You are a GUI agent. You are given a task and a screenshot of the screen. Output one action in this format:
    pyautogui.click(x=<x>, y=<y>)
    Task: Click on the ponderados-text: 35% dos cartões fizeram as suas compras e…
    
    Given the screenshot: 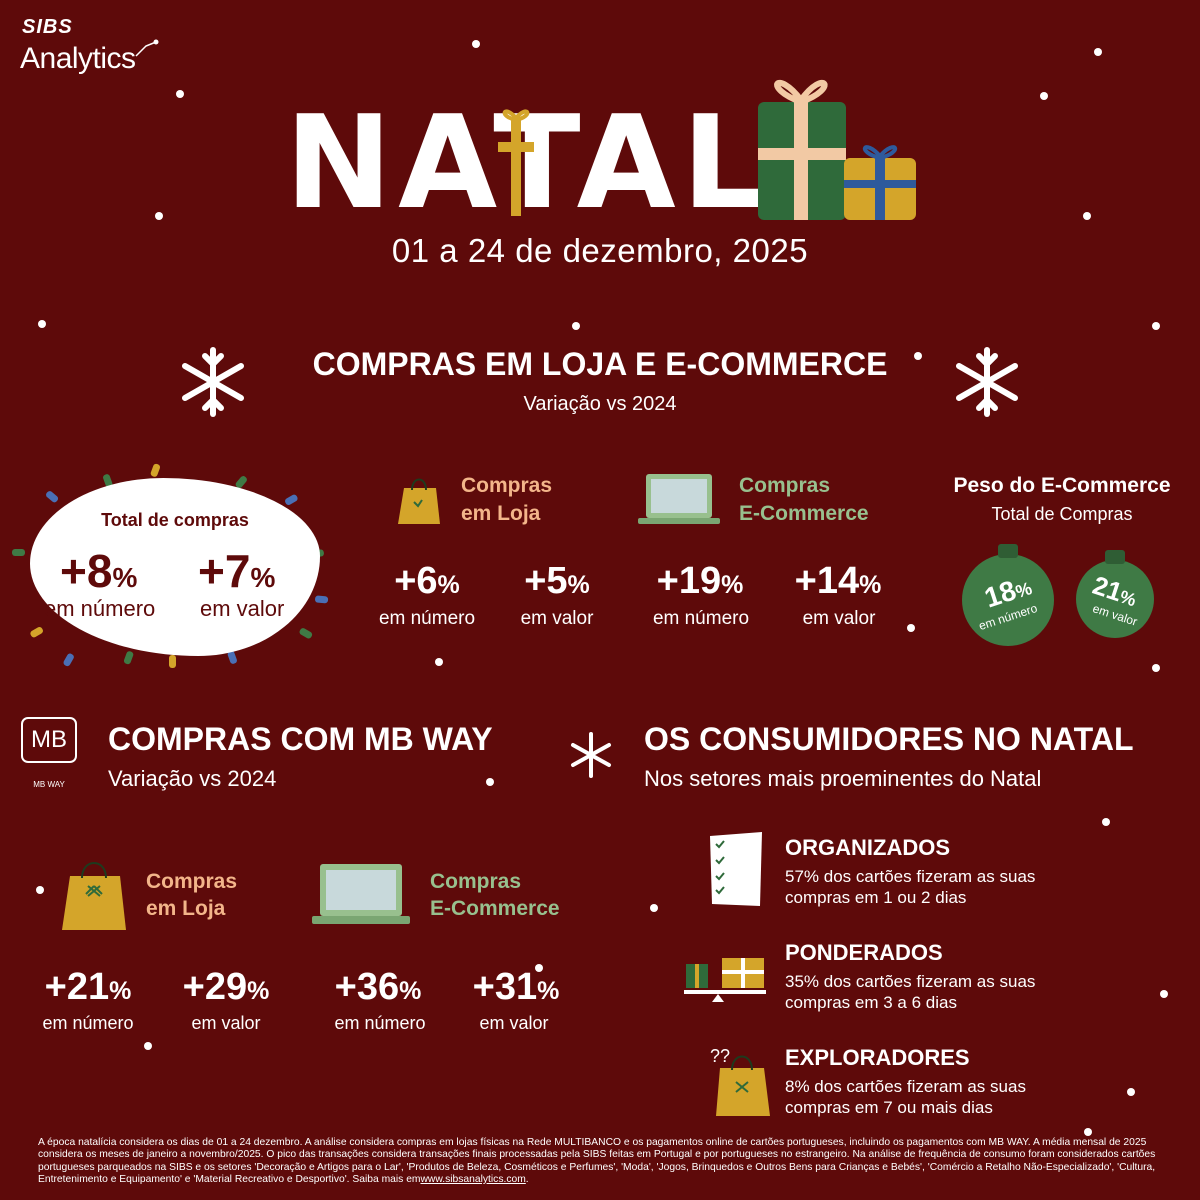 What is the action you would take?
    pyautogui.click(x=910, y=992)
    